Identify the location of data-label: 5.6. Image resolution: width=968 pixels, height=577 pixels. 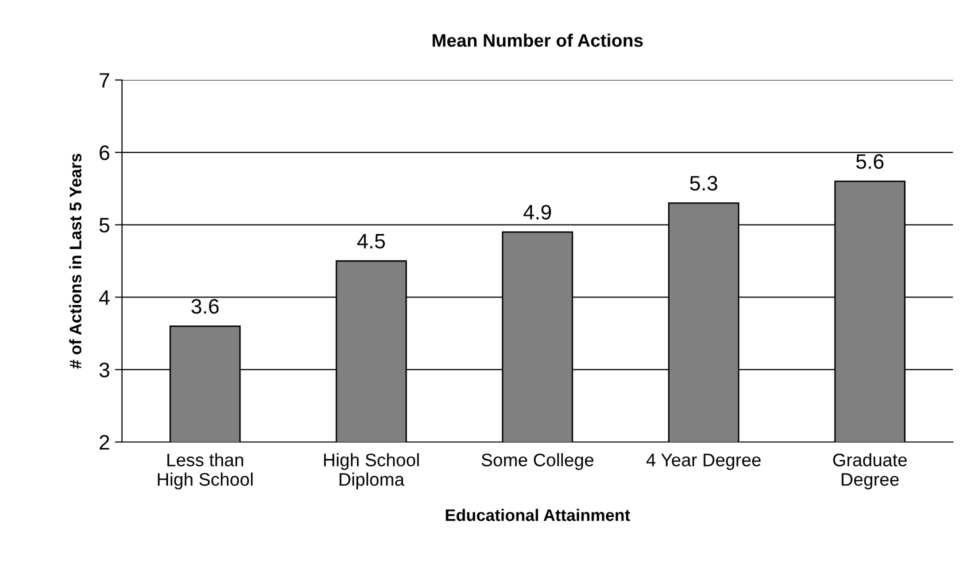
(870, 161).